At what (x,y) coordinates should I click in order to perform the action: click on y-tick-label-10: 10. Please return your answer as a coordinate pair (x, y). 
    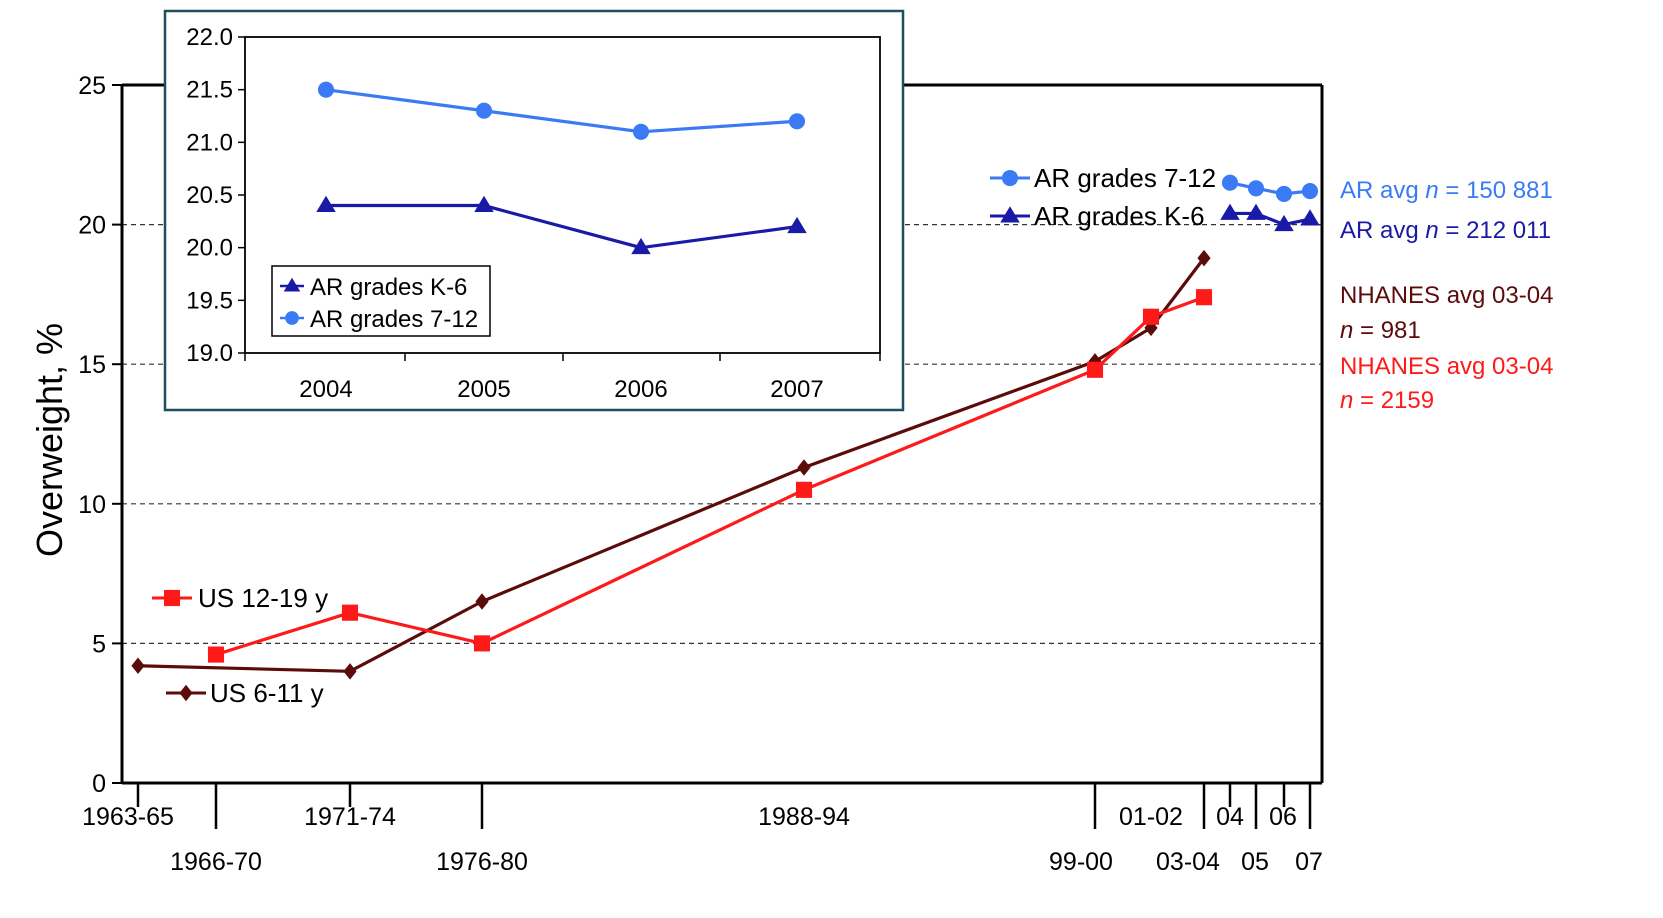
    Looking at the image, I should click on (92, 505).